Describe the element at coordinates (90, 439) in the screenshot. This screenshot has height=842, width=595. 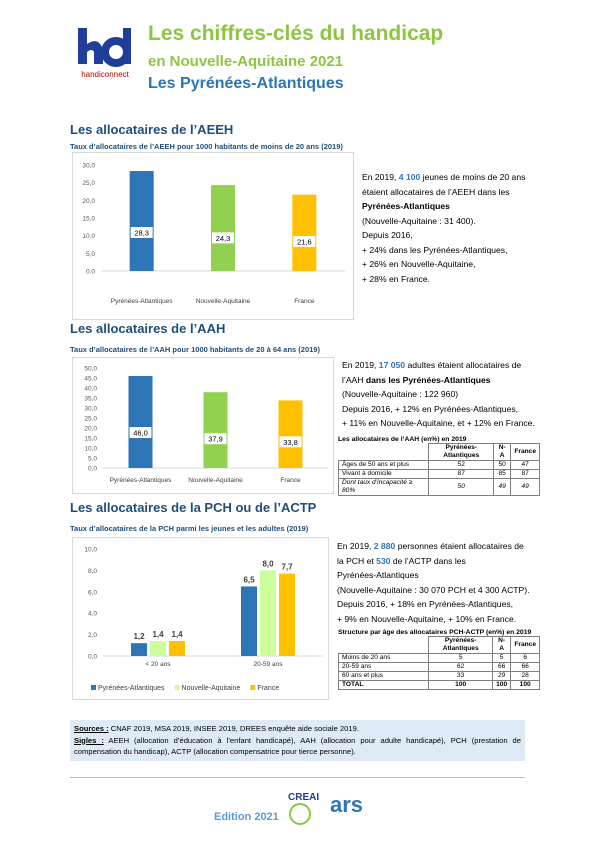
I see `y-tick-label: 15,0` at that location.